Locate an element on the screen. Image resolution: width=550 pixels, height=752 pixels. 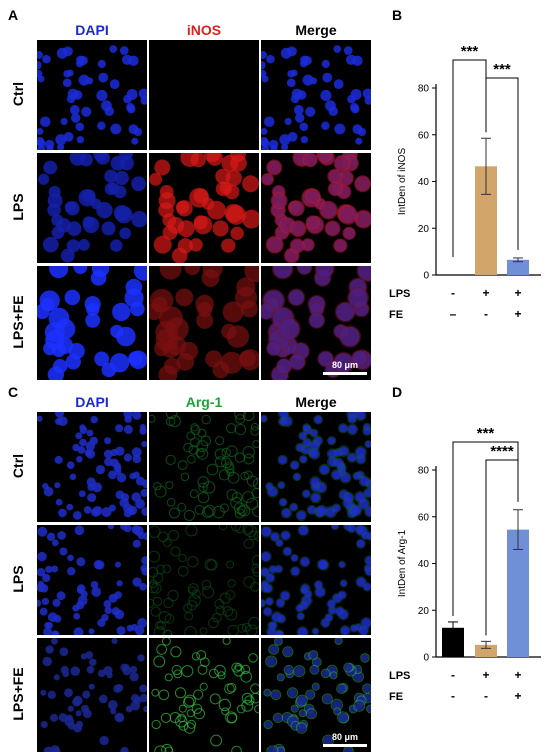
scalebar-c is located at coordinates (345, 745).